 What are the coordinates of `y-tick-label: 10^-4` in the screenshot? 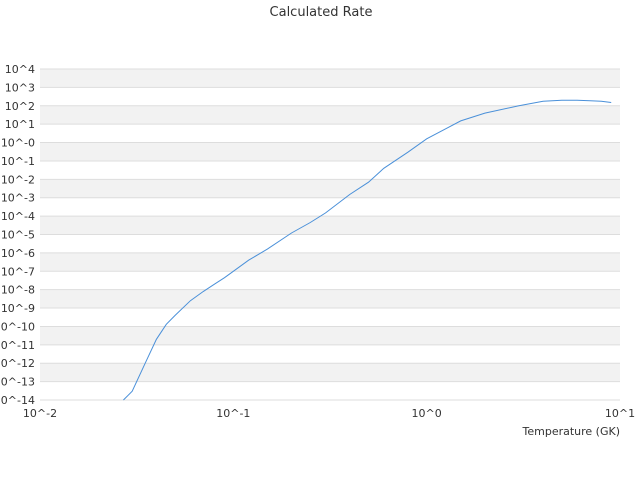 It's located at (18, 216).